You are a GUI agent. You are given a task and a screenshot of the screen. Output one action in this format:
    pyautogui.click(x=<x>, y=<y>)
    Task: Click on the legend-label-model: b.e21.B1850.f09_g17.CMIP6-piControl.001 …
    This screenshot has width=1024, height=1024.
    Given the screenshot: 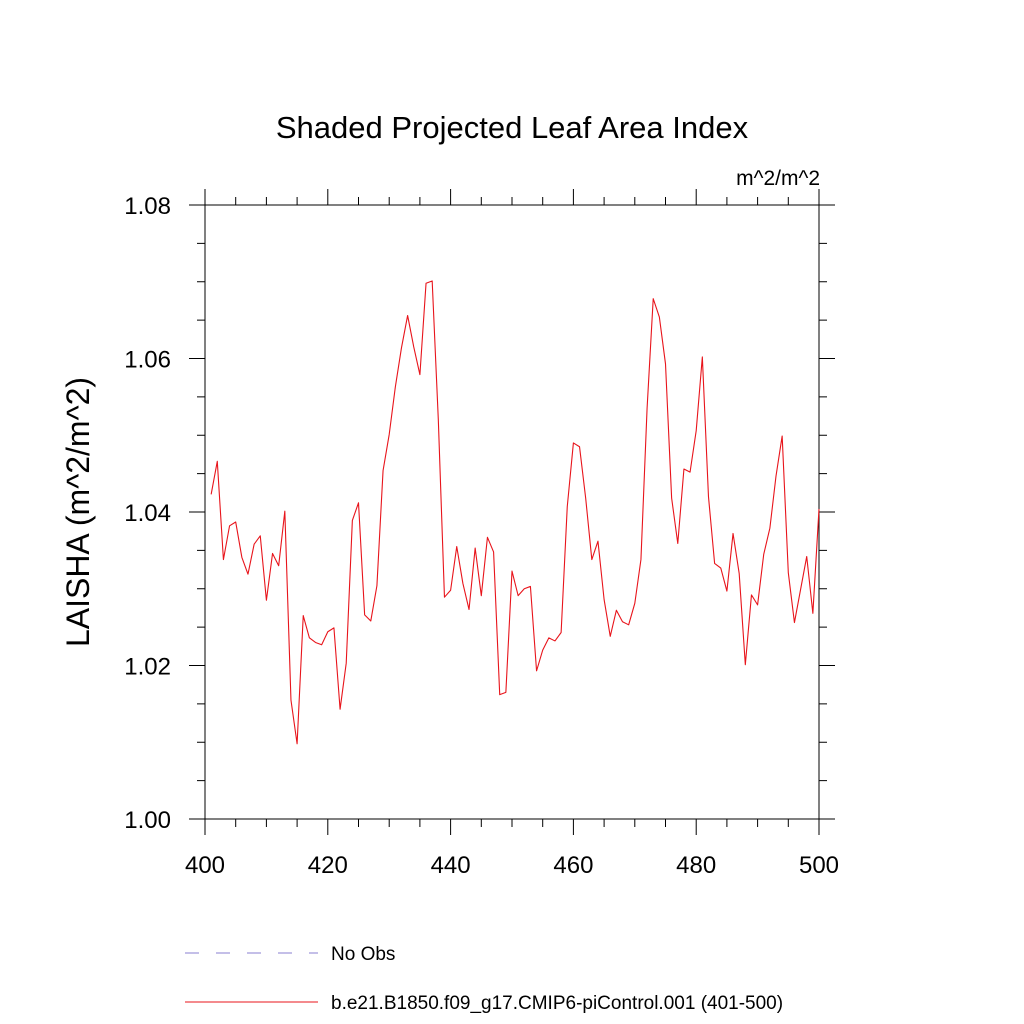 What is the action you would take?
    pyautogui.click(x=557, y=1003)
    